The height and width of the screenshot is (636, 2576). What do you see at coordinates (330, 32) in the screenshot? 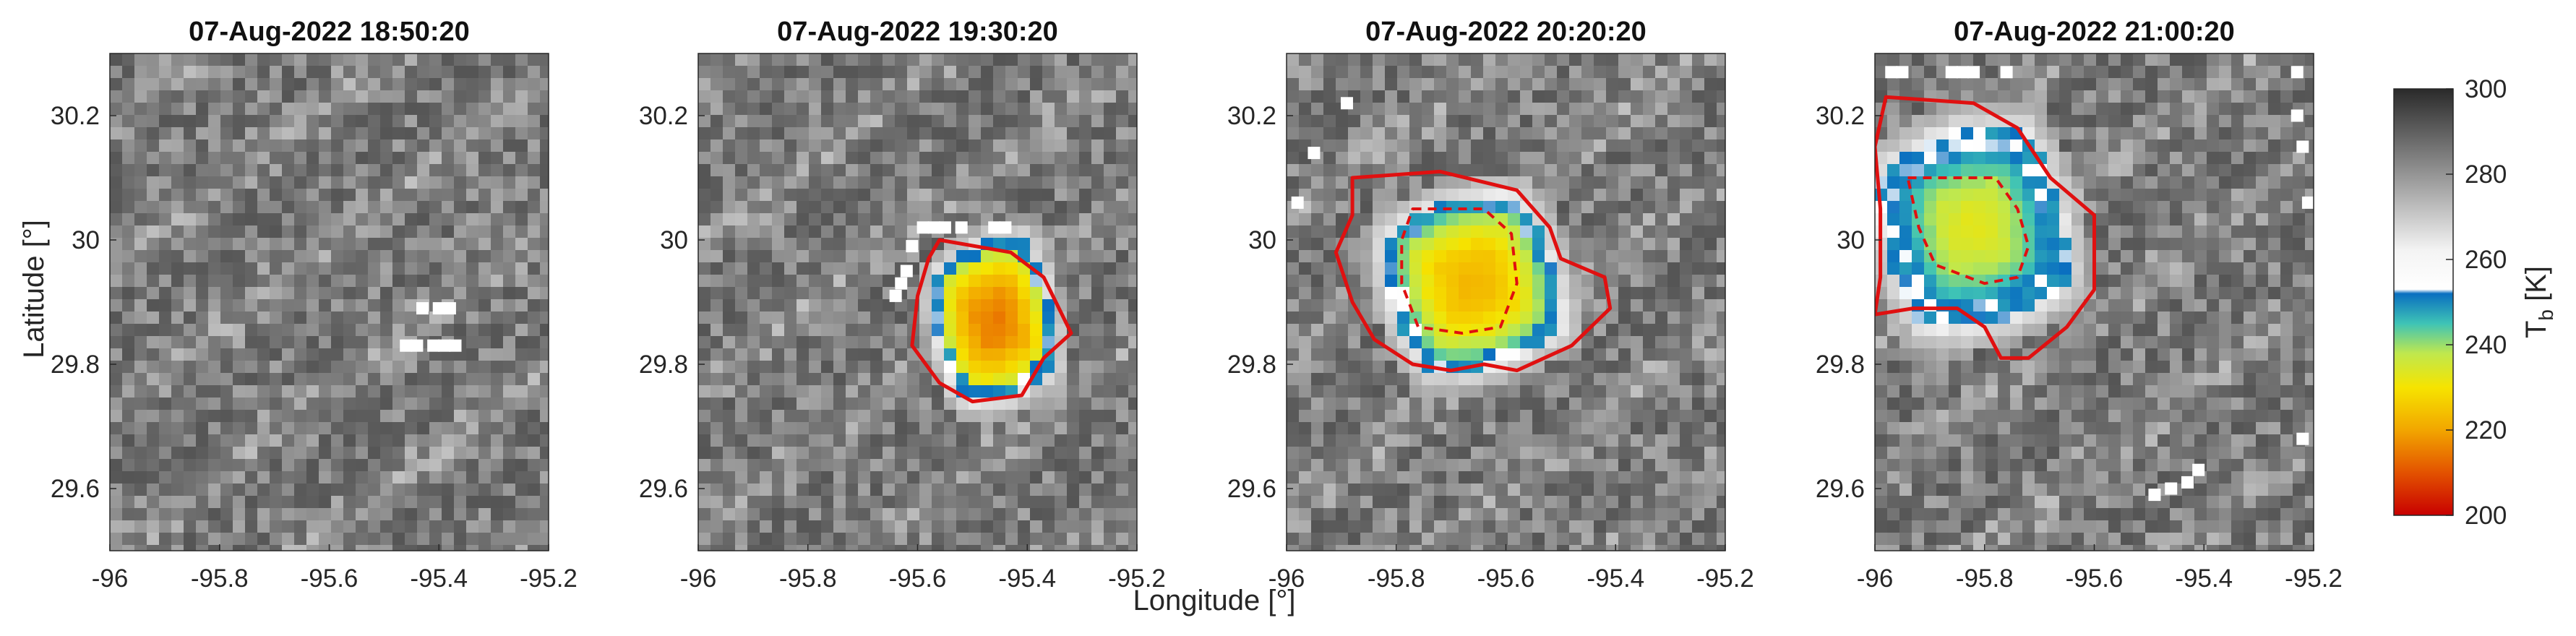
I see `panel-title: 07-Aug-2022 18:50:20` at bounding box center [330, 32].